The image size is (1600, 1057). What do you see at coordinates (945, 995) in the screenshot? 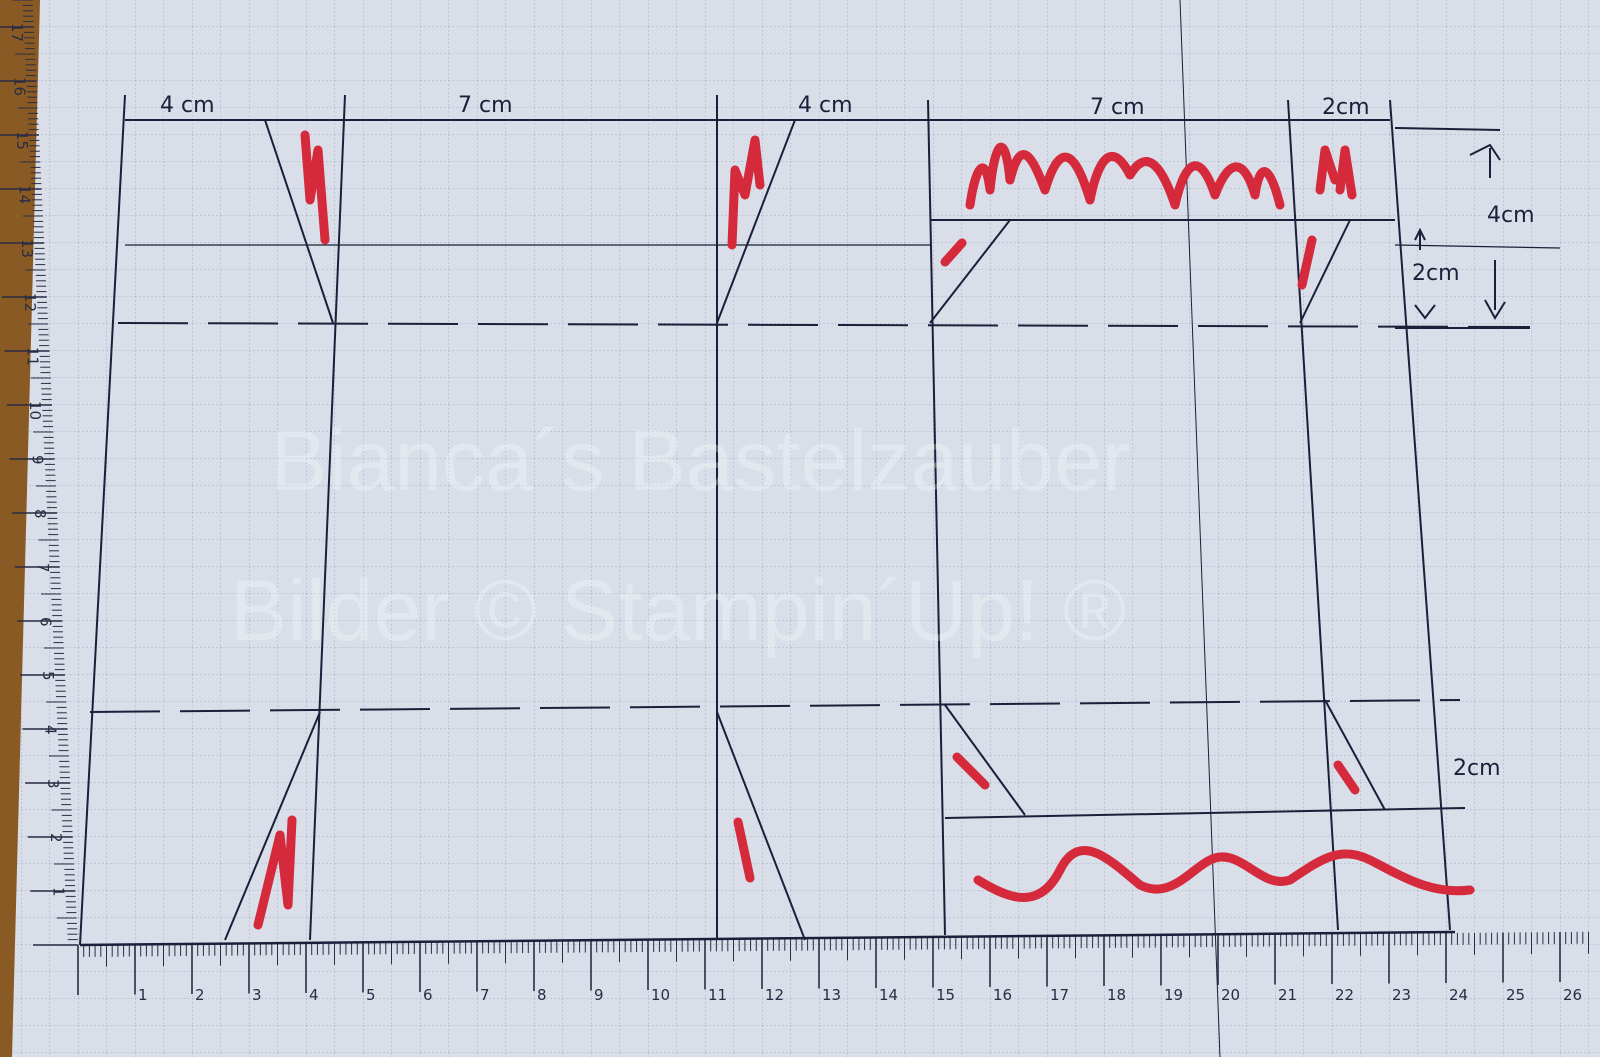
I see `ruler-bottom-label: 15` at bounding box center [945, 995].